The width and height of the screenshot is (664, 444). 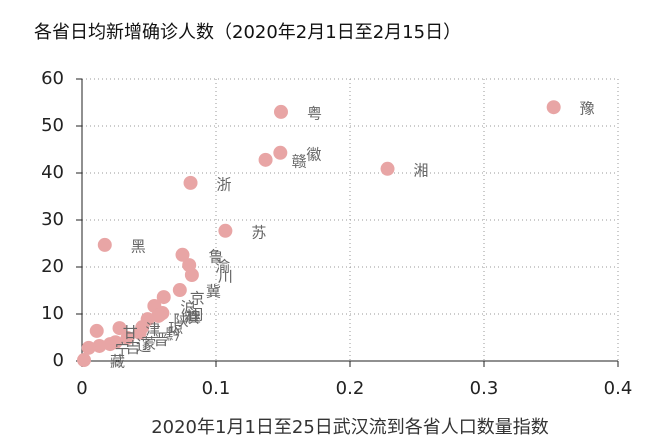 What do you see at coordinates (213, 292) in the screenshot?
I see `point-label: 冀` at bounding box center [213, 292].